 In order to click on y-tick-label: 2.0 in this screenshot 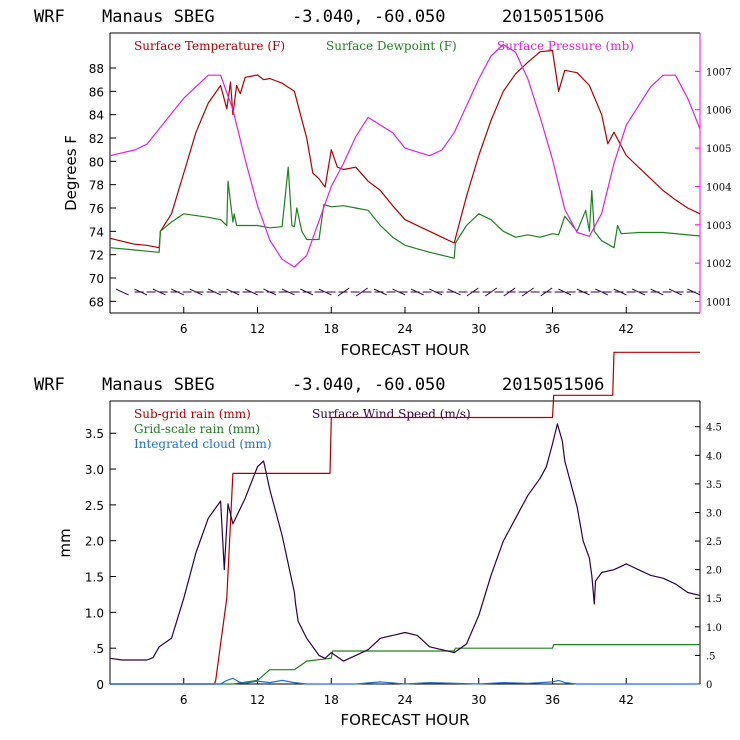, I will do `click(94, 542)`.